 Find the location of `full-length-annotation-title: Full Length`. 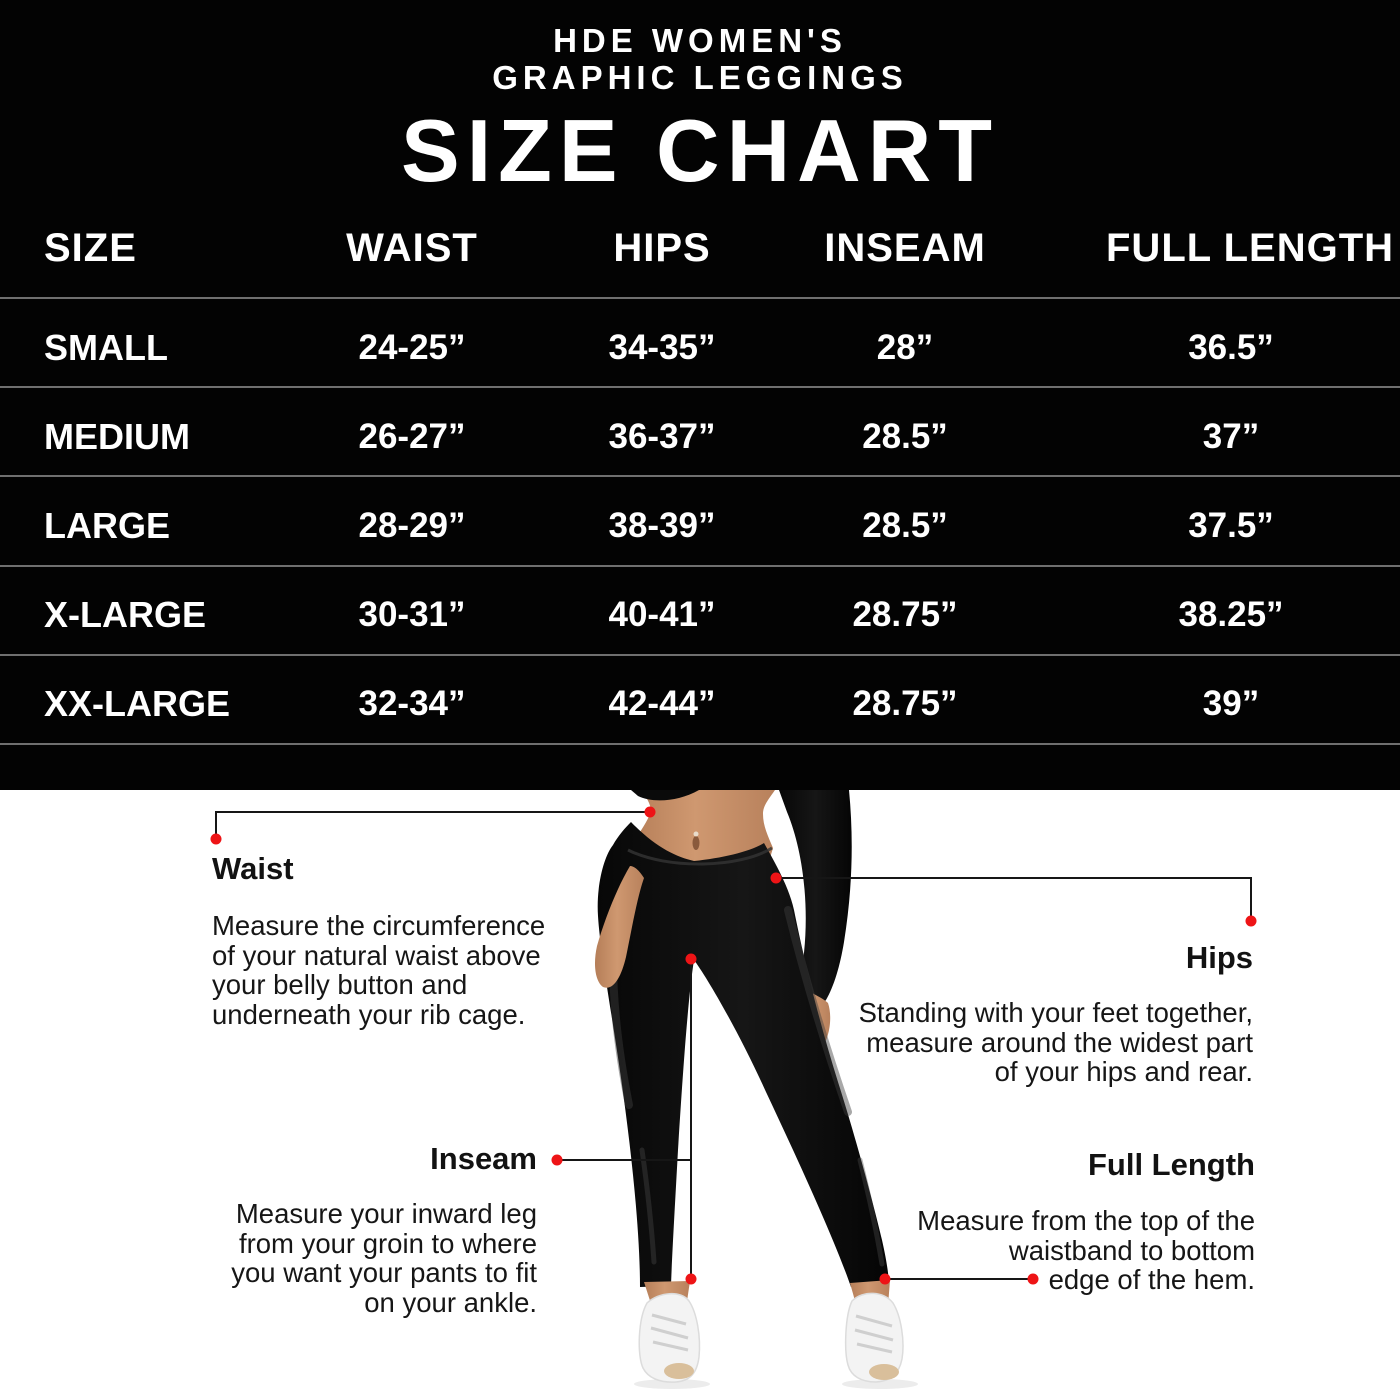

full-length-annotation-title: Full Length is located at coordinates (1171, 1164).